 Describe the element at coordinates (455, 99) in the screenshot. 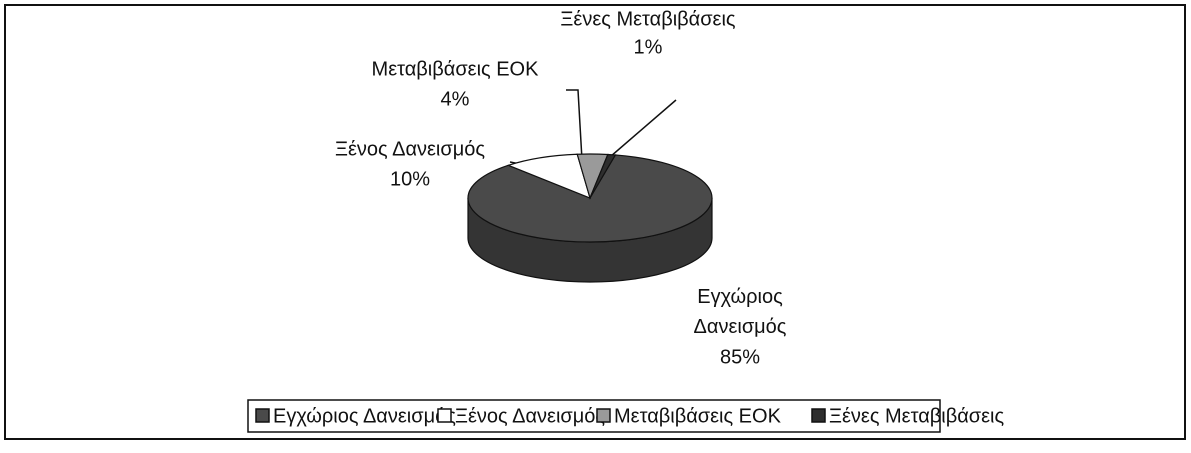

I see `slice-value-label: 4%` at that location.